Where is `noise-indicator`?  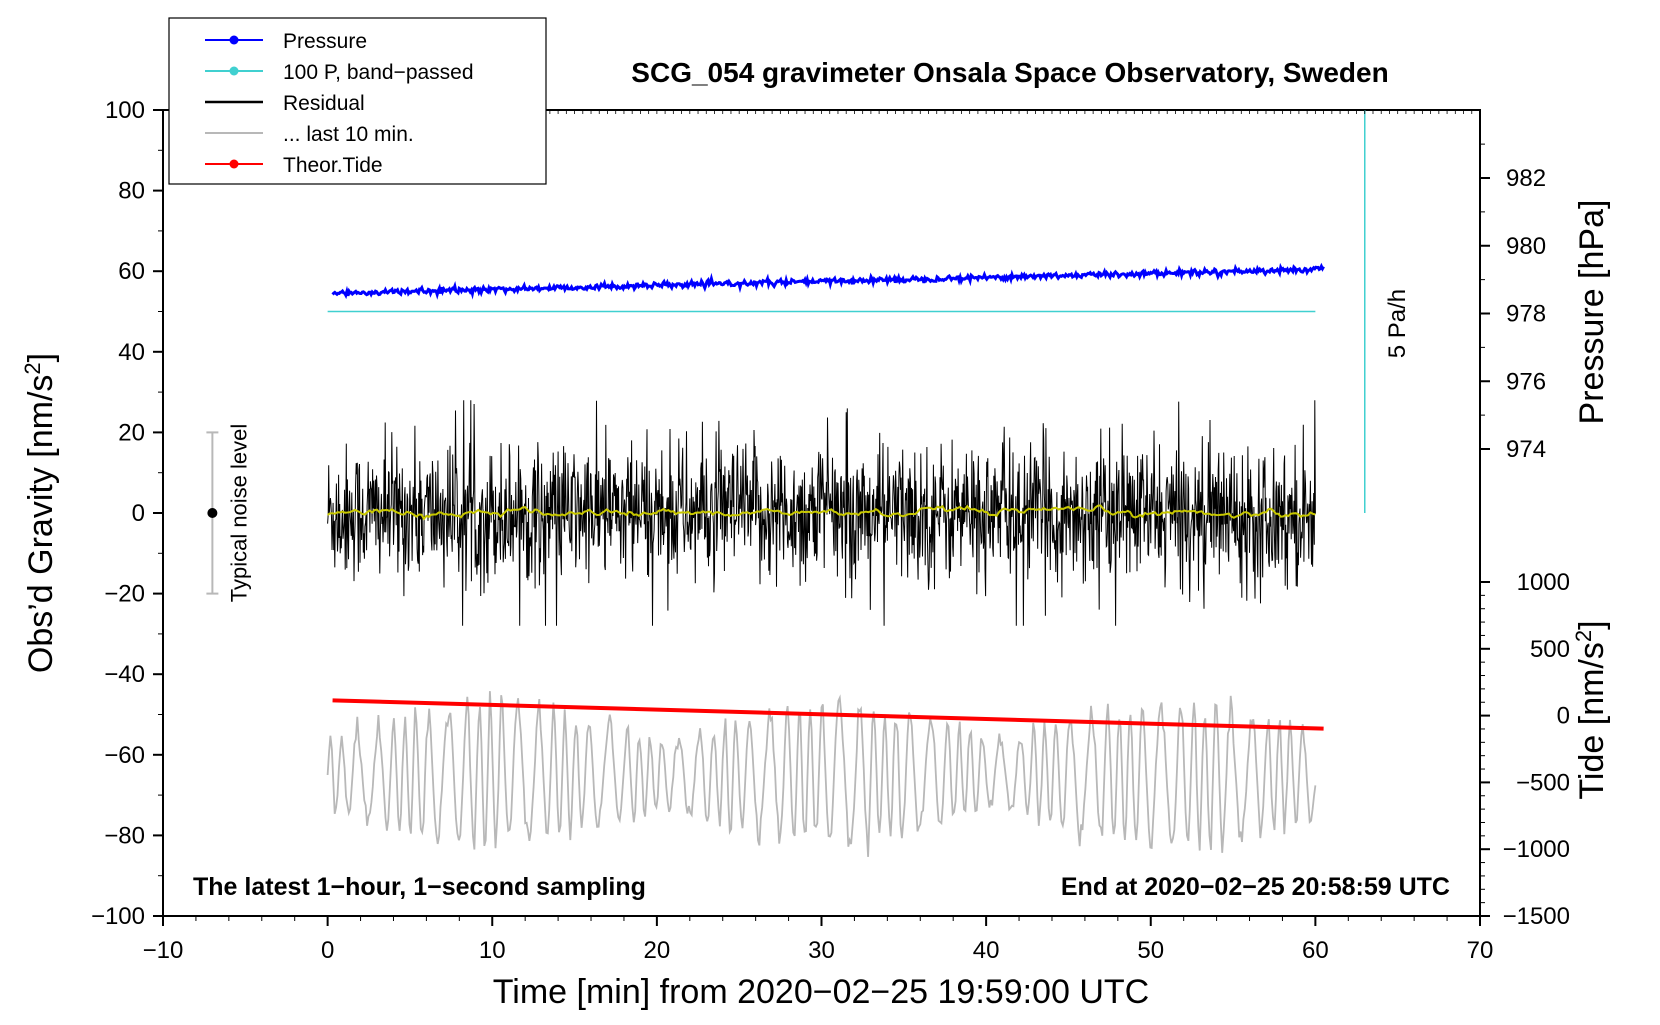 noise-indicator is located at coordinates (212, 513).